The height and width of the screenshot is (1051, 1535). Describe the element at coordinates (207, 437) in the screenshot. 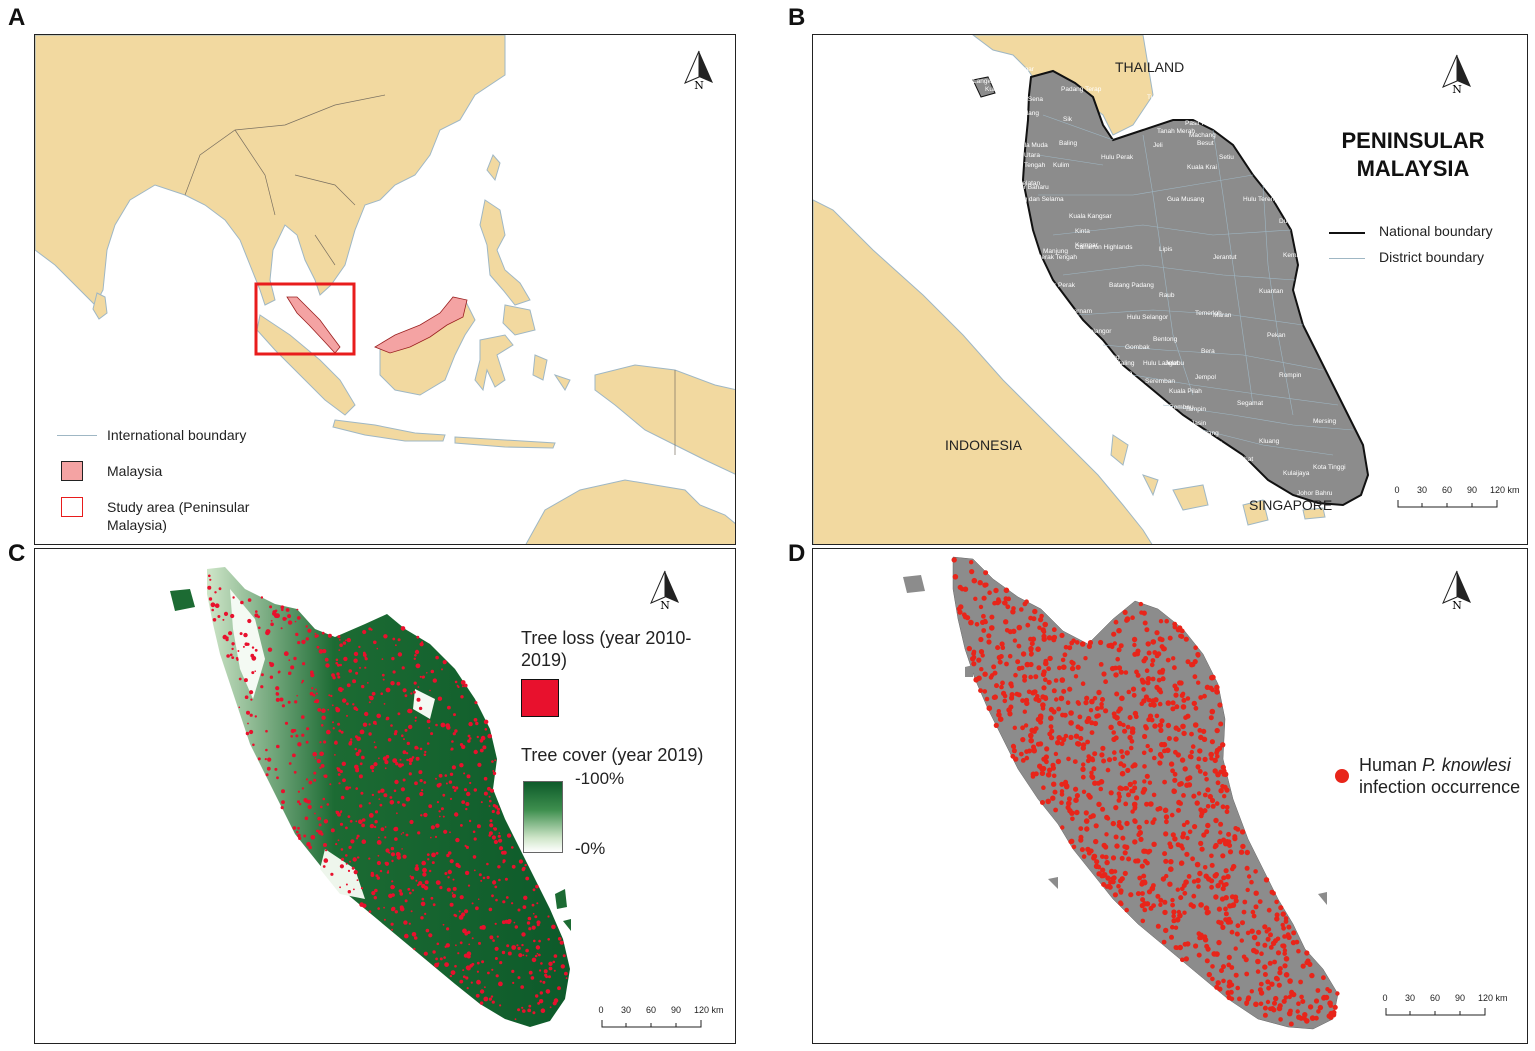

I see `legend-international-boundary: International boundary` at that location.